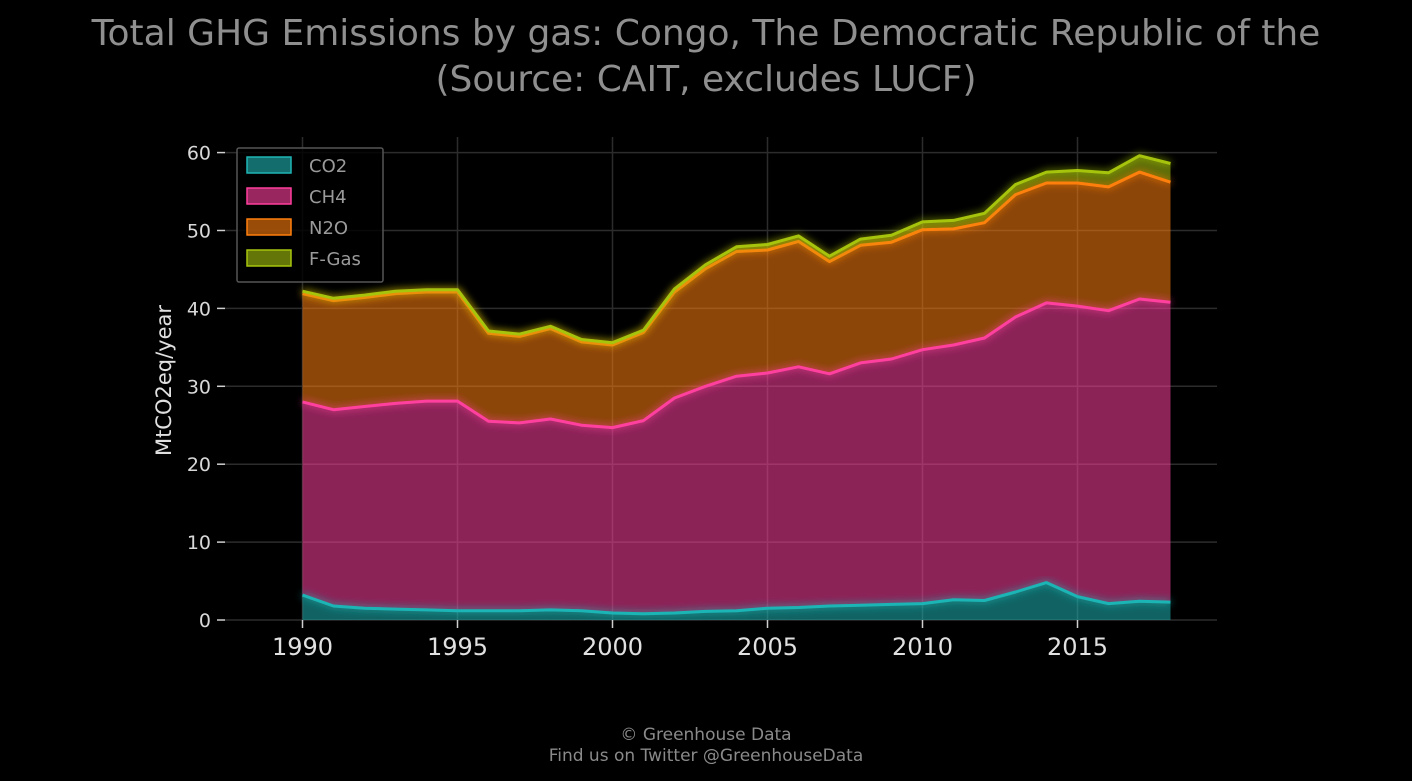  I want to click on line-n2o, so click(736, 258).